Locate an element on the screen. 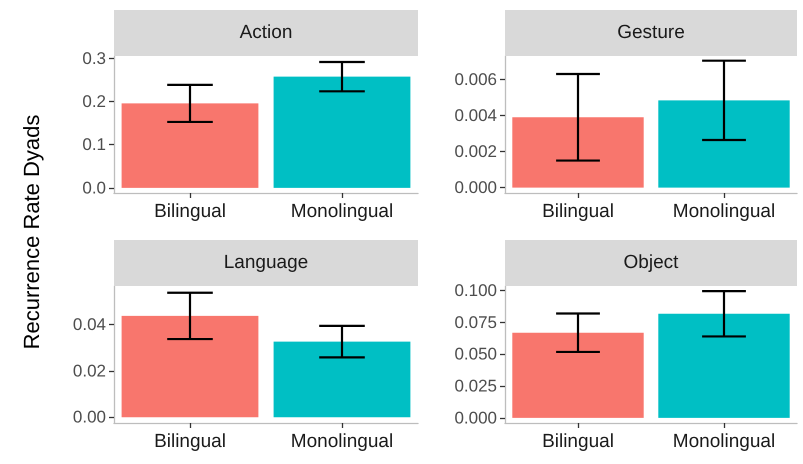 Image resolution: width=803 pixels, height=464 pixels. y-tick-label: 0.050 is located at coordinates (475, 354).